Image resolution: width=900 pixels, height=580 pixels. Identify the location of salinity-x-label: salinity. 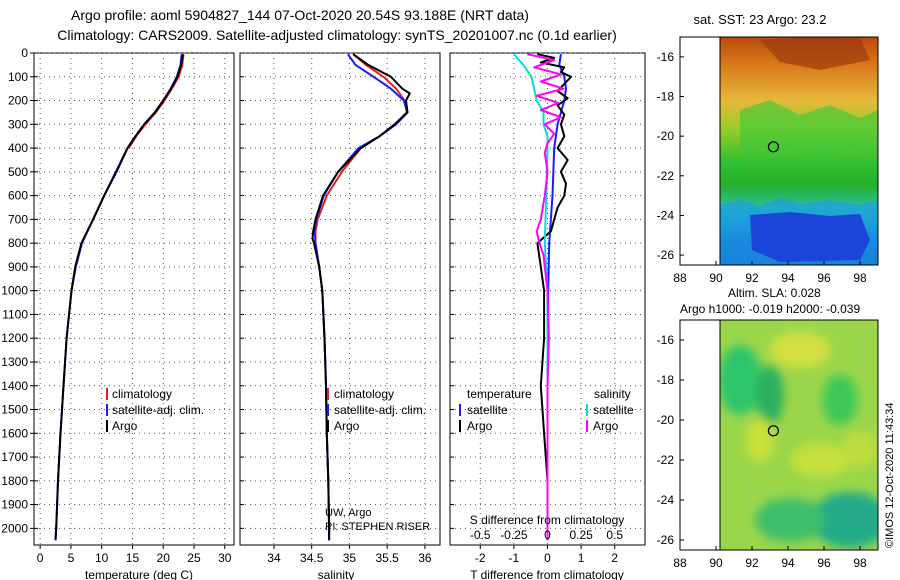
(336, 574).